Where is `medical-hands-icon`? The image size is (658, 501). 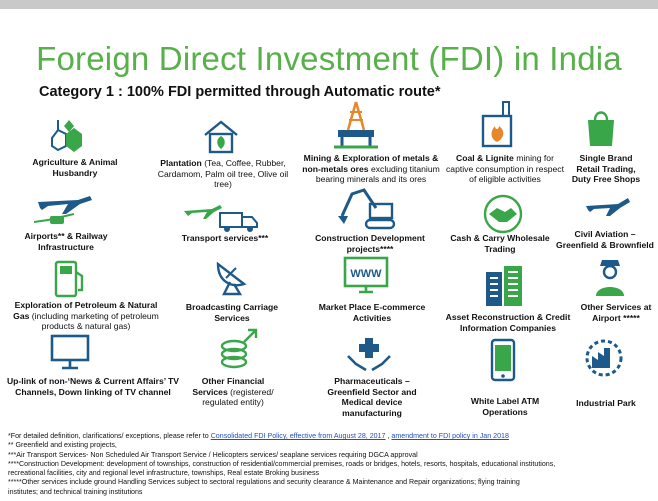 medical-hands-icon is located at coordinates (369, 354).